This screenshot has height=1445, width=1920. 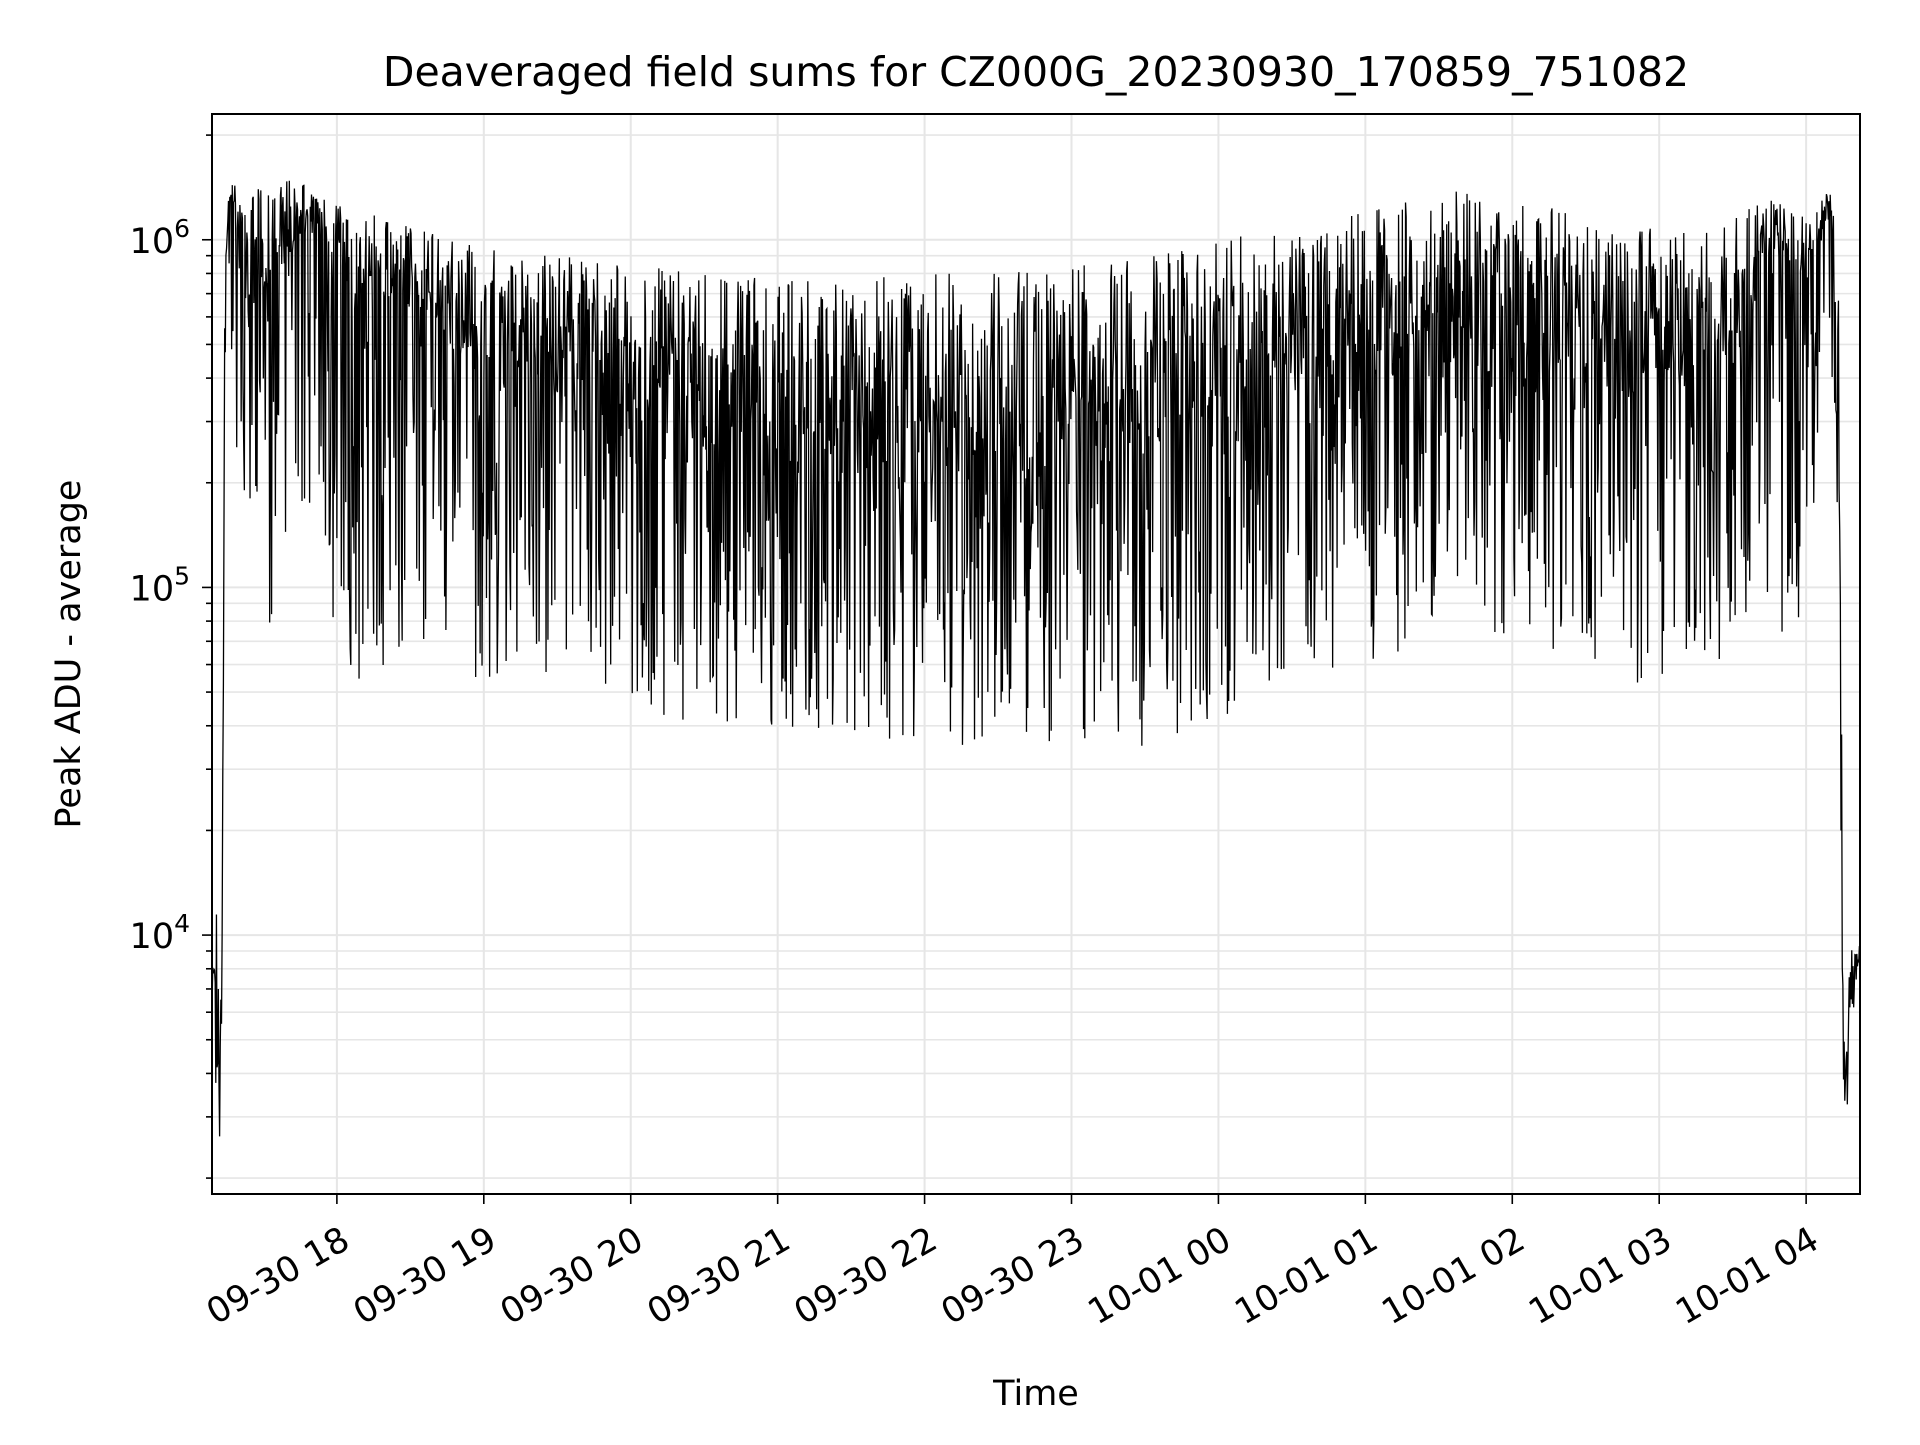 I want to click on y-axis-label: Peak ADU - average, so click(x=69, y=654).